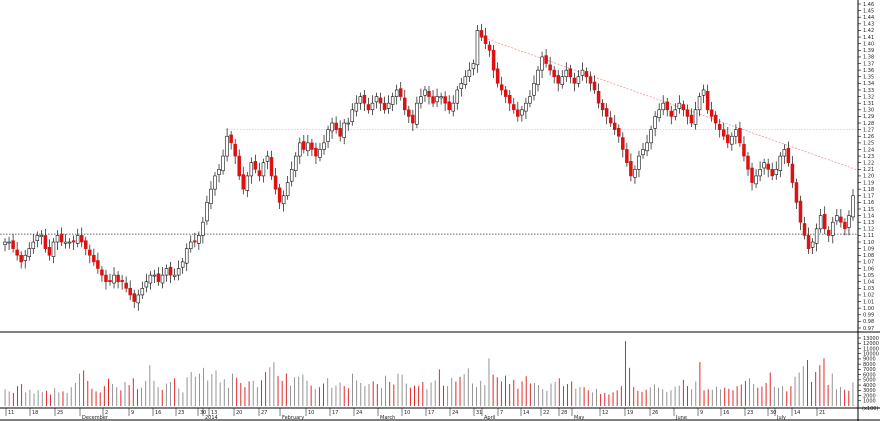 The image size is (880, 421). Describe the element at coordinates (868, 137) in the screenshot. I see `price-tick-label: 1.26` at that location.